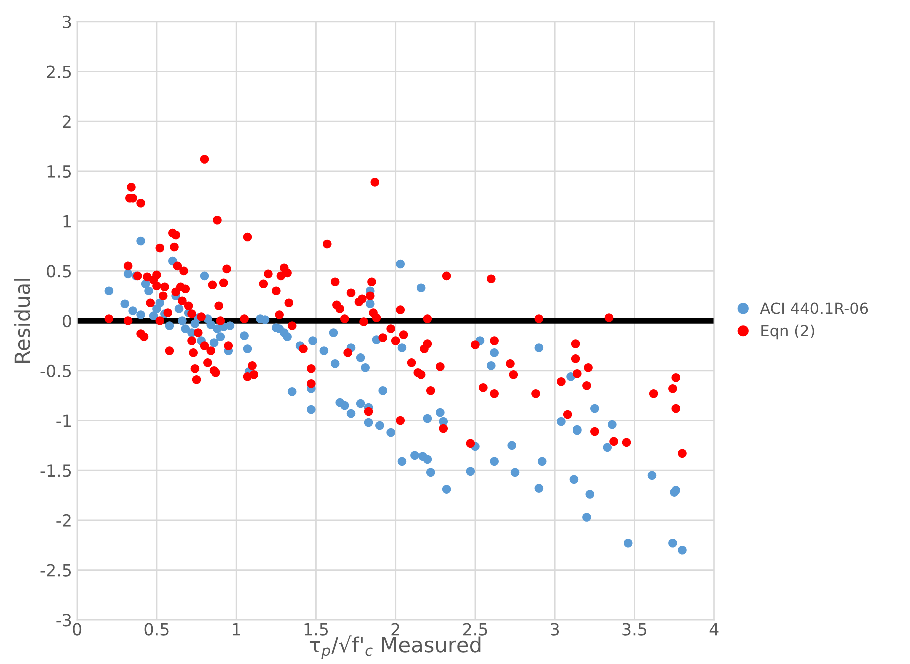 The width and height of the screenshot is (910, 664). What do you see at coordinates (634, 629) in the screenshot?
I see `x-tick-label: 3.5` at bounding box center [634, 629].